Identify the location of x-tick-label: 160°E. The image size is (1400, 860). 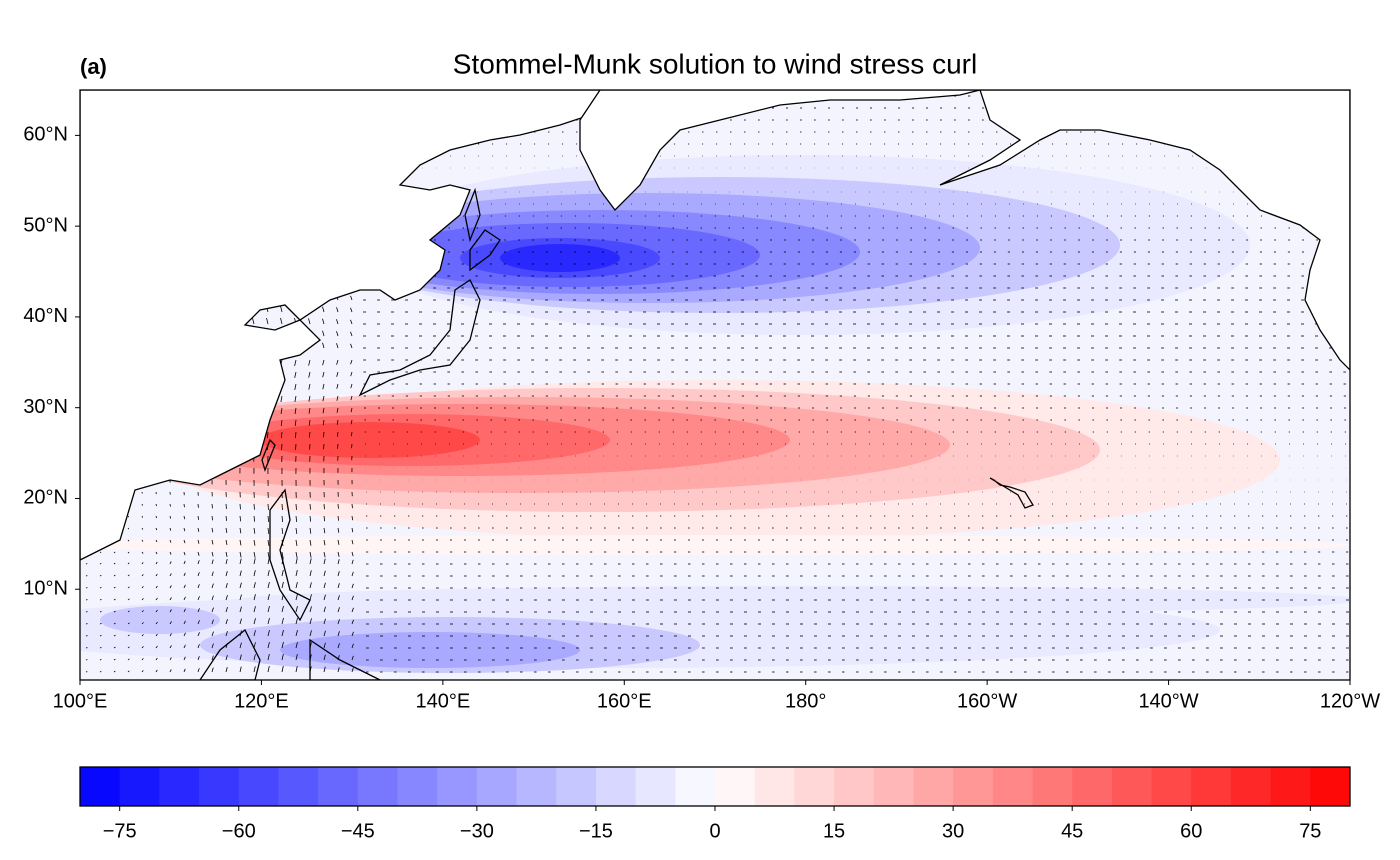
(624, 701).